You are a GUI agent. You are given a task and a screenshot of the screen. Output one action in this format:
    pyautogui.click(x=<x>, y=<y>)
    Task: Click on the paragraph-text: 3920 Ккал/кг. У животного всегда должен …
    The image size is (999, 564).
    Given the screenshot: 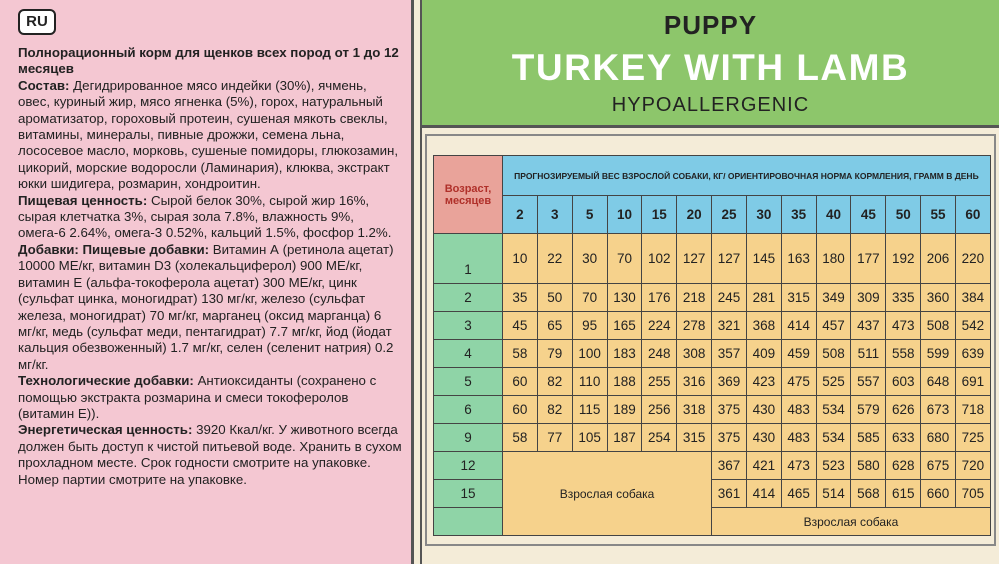 What is the action you would take?
    pyautogui.click(x=210, y=454)
    